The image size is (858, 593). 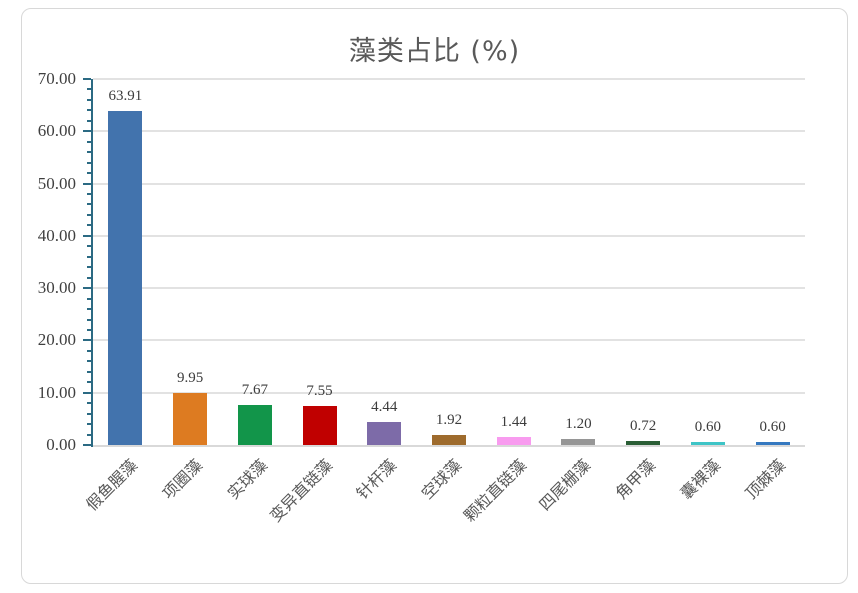 What do you see at coordinates (183, 480) in the screenshot?
I see `category-label: 项圈藻` at bounding box center [183, 480].